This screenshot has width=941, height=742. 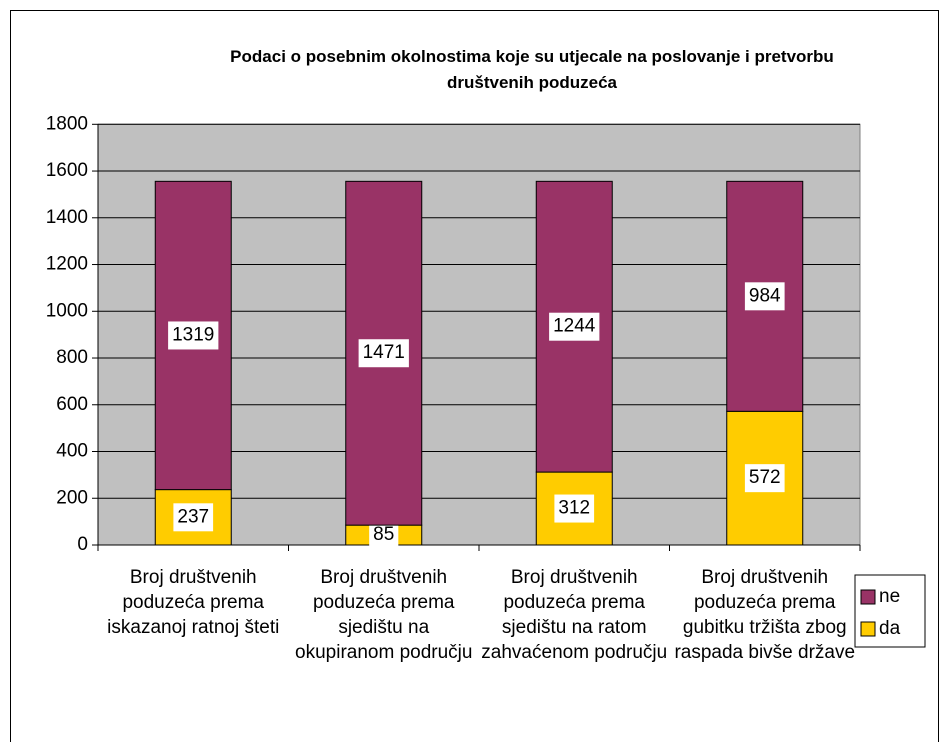 I want to click on y-tick-label: 0, so click(x=82, y=544).